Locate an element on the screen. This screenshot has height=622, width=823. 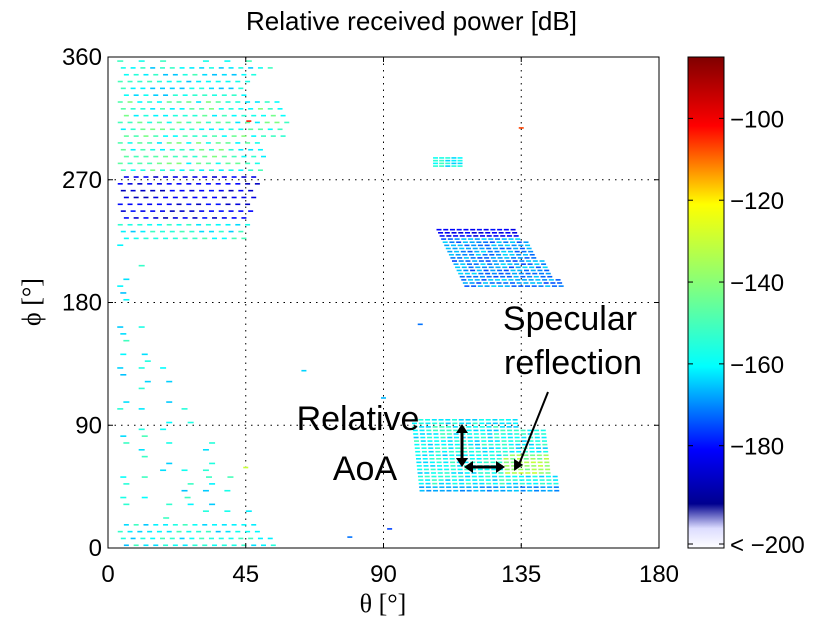
colorbar-tick-label: −180 is located at coordinates (757, 447).